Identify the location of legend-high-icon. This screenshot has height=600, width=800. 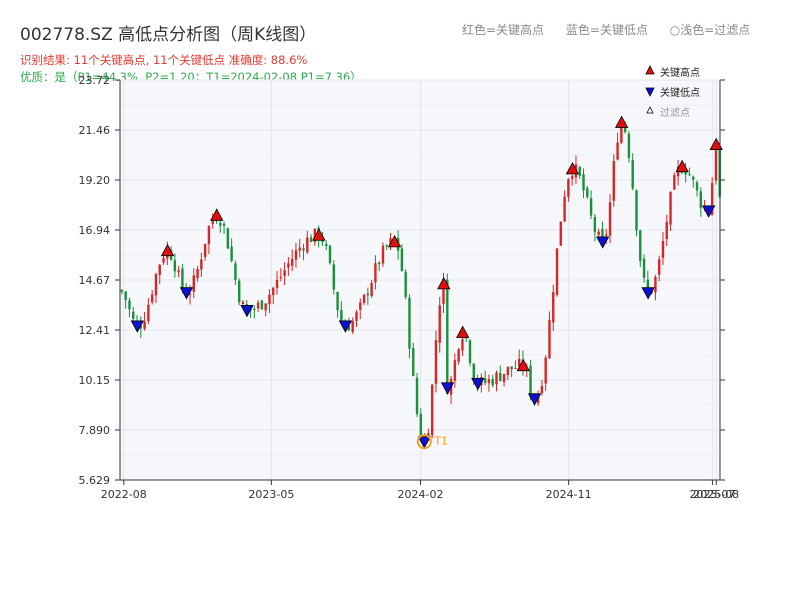
(650, 70).